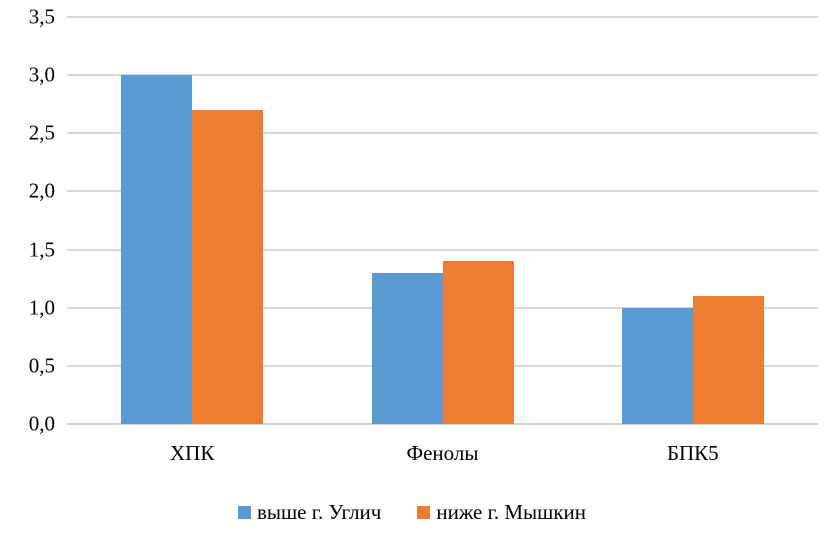  I want to click on legend: выше г. Углич ниже г. Мышкин, so click(412, 512).